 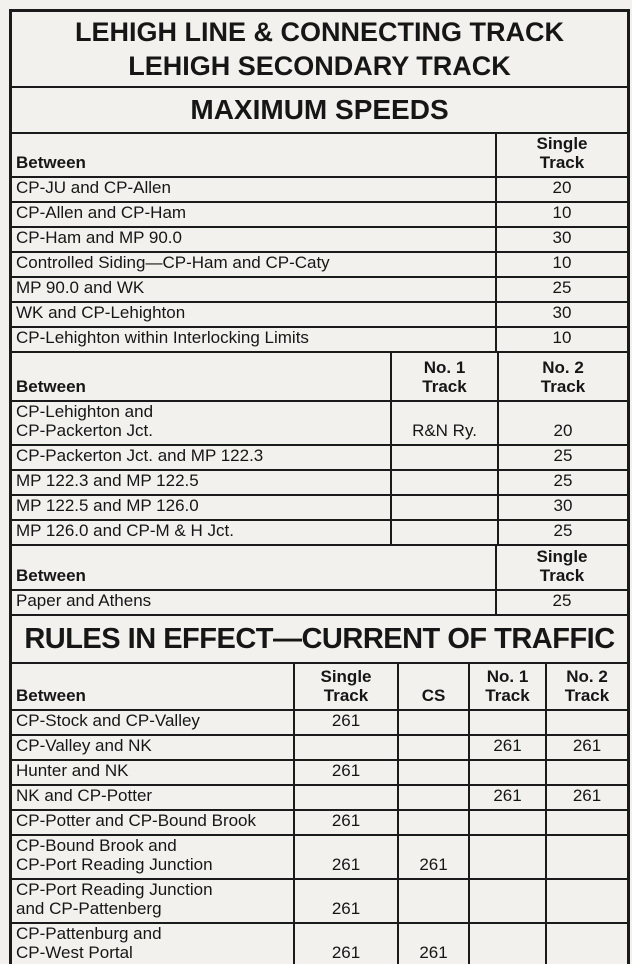 What do you see at coordinates (432, 687) in the screenshot?
I see `cs-header: CS` at bounding box center [432, 687].